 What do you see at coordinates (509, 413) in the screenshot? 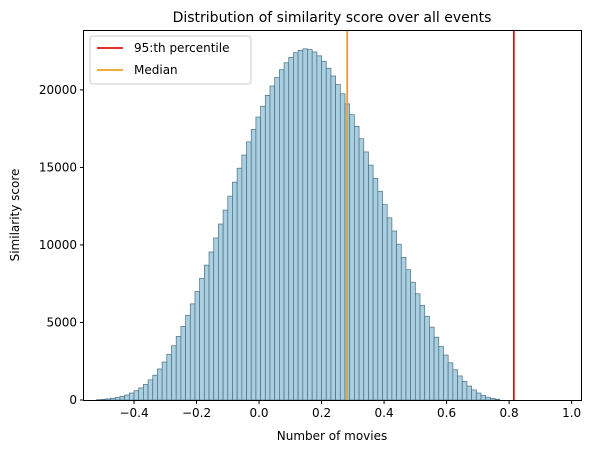
I see `x-tick-label: 0.8` at bounding box center [509, 413].